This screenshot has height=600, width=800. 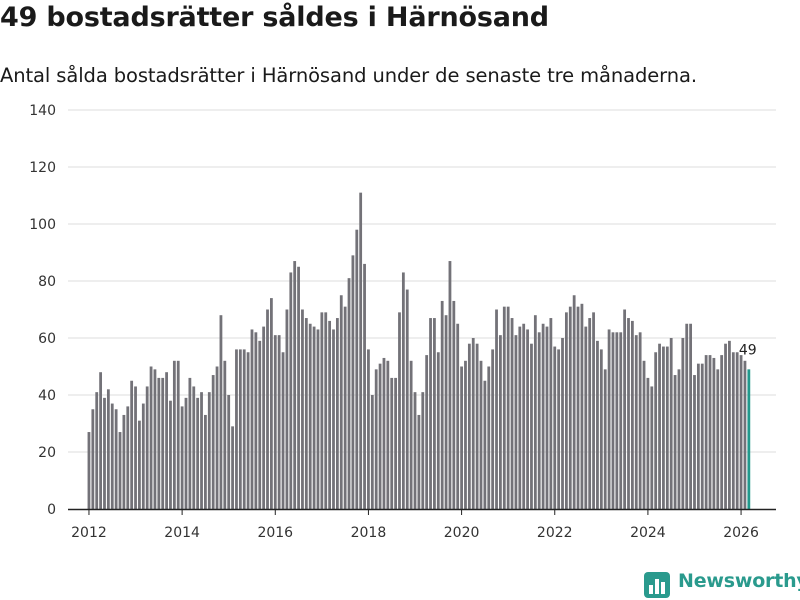 What do you see at coordinates (748, 350) in the screenshot?
I see `annotations: 49` at bounding box center [748, 350].